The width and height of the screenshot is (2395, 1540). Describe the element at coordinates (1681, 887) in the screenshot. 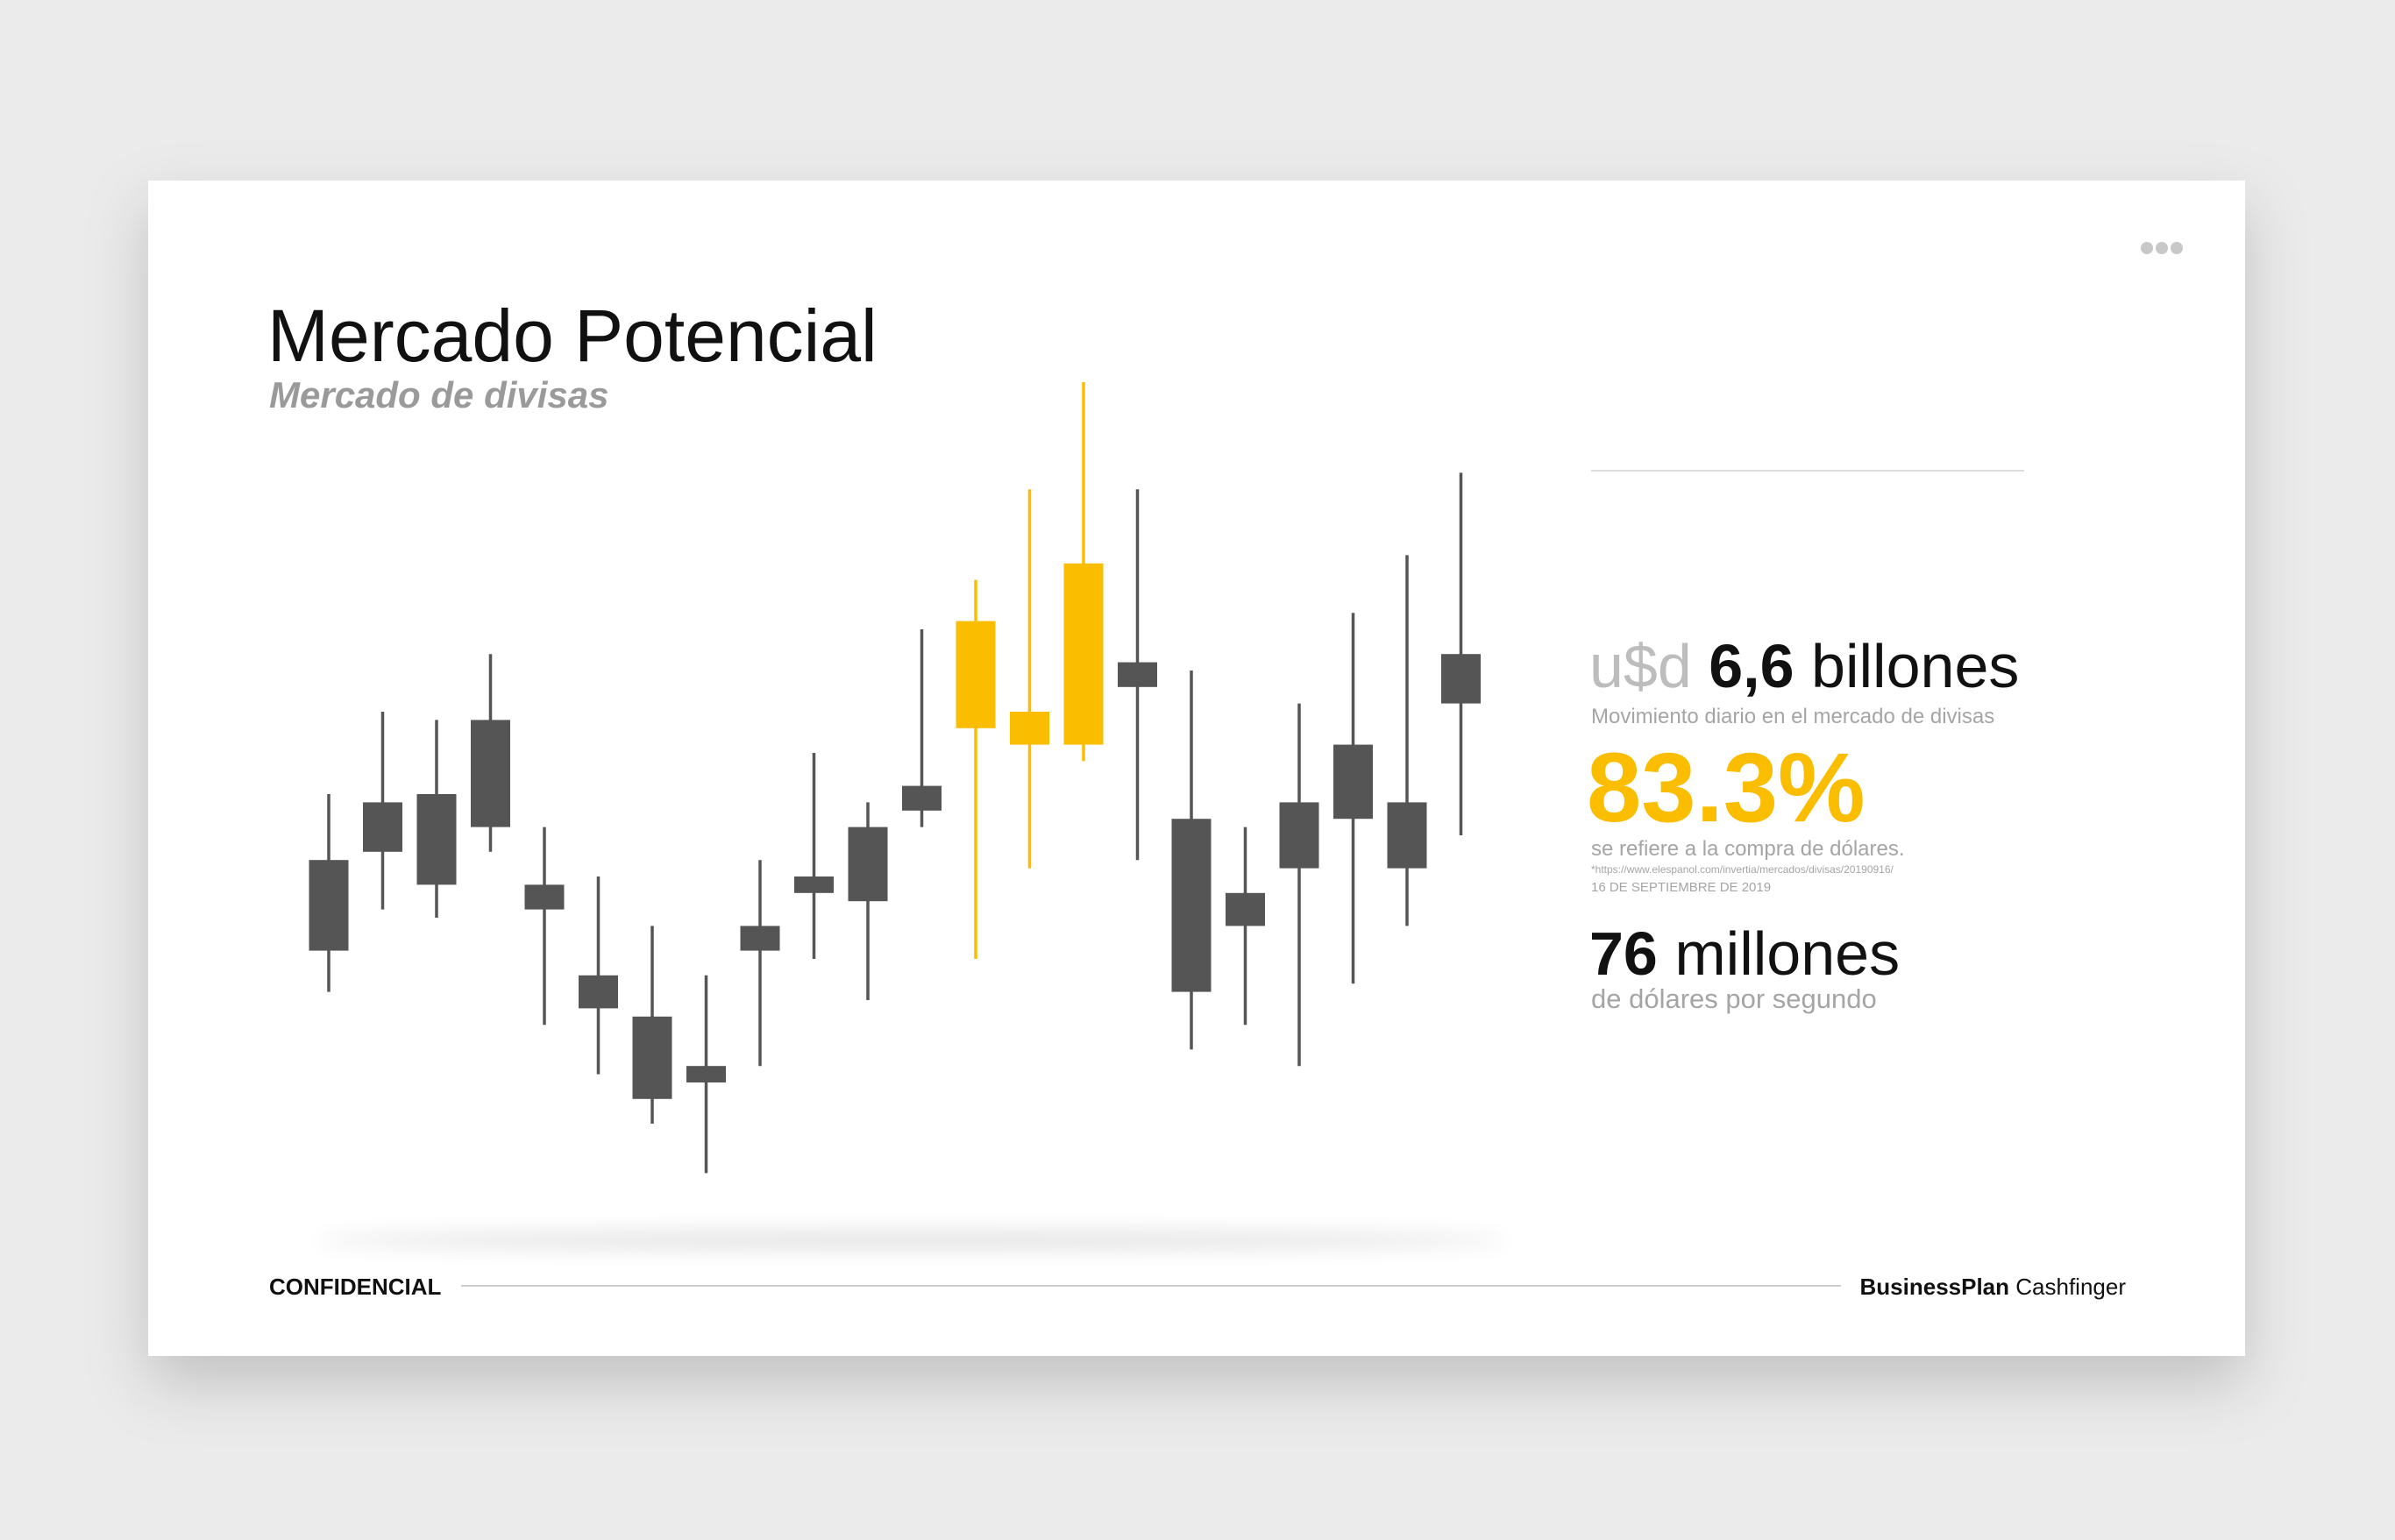

I see `source-date: 16 DE SEPTIEMBRE DE 2019` at that location.